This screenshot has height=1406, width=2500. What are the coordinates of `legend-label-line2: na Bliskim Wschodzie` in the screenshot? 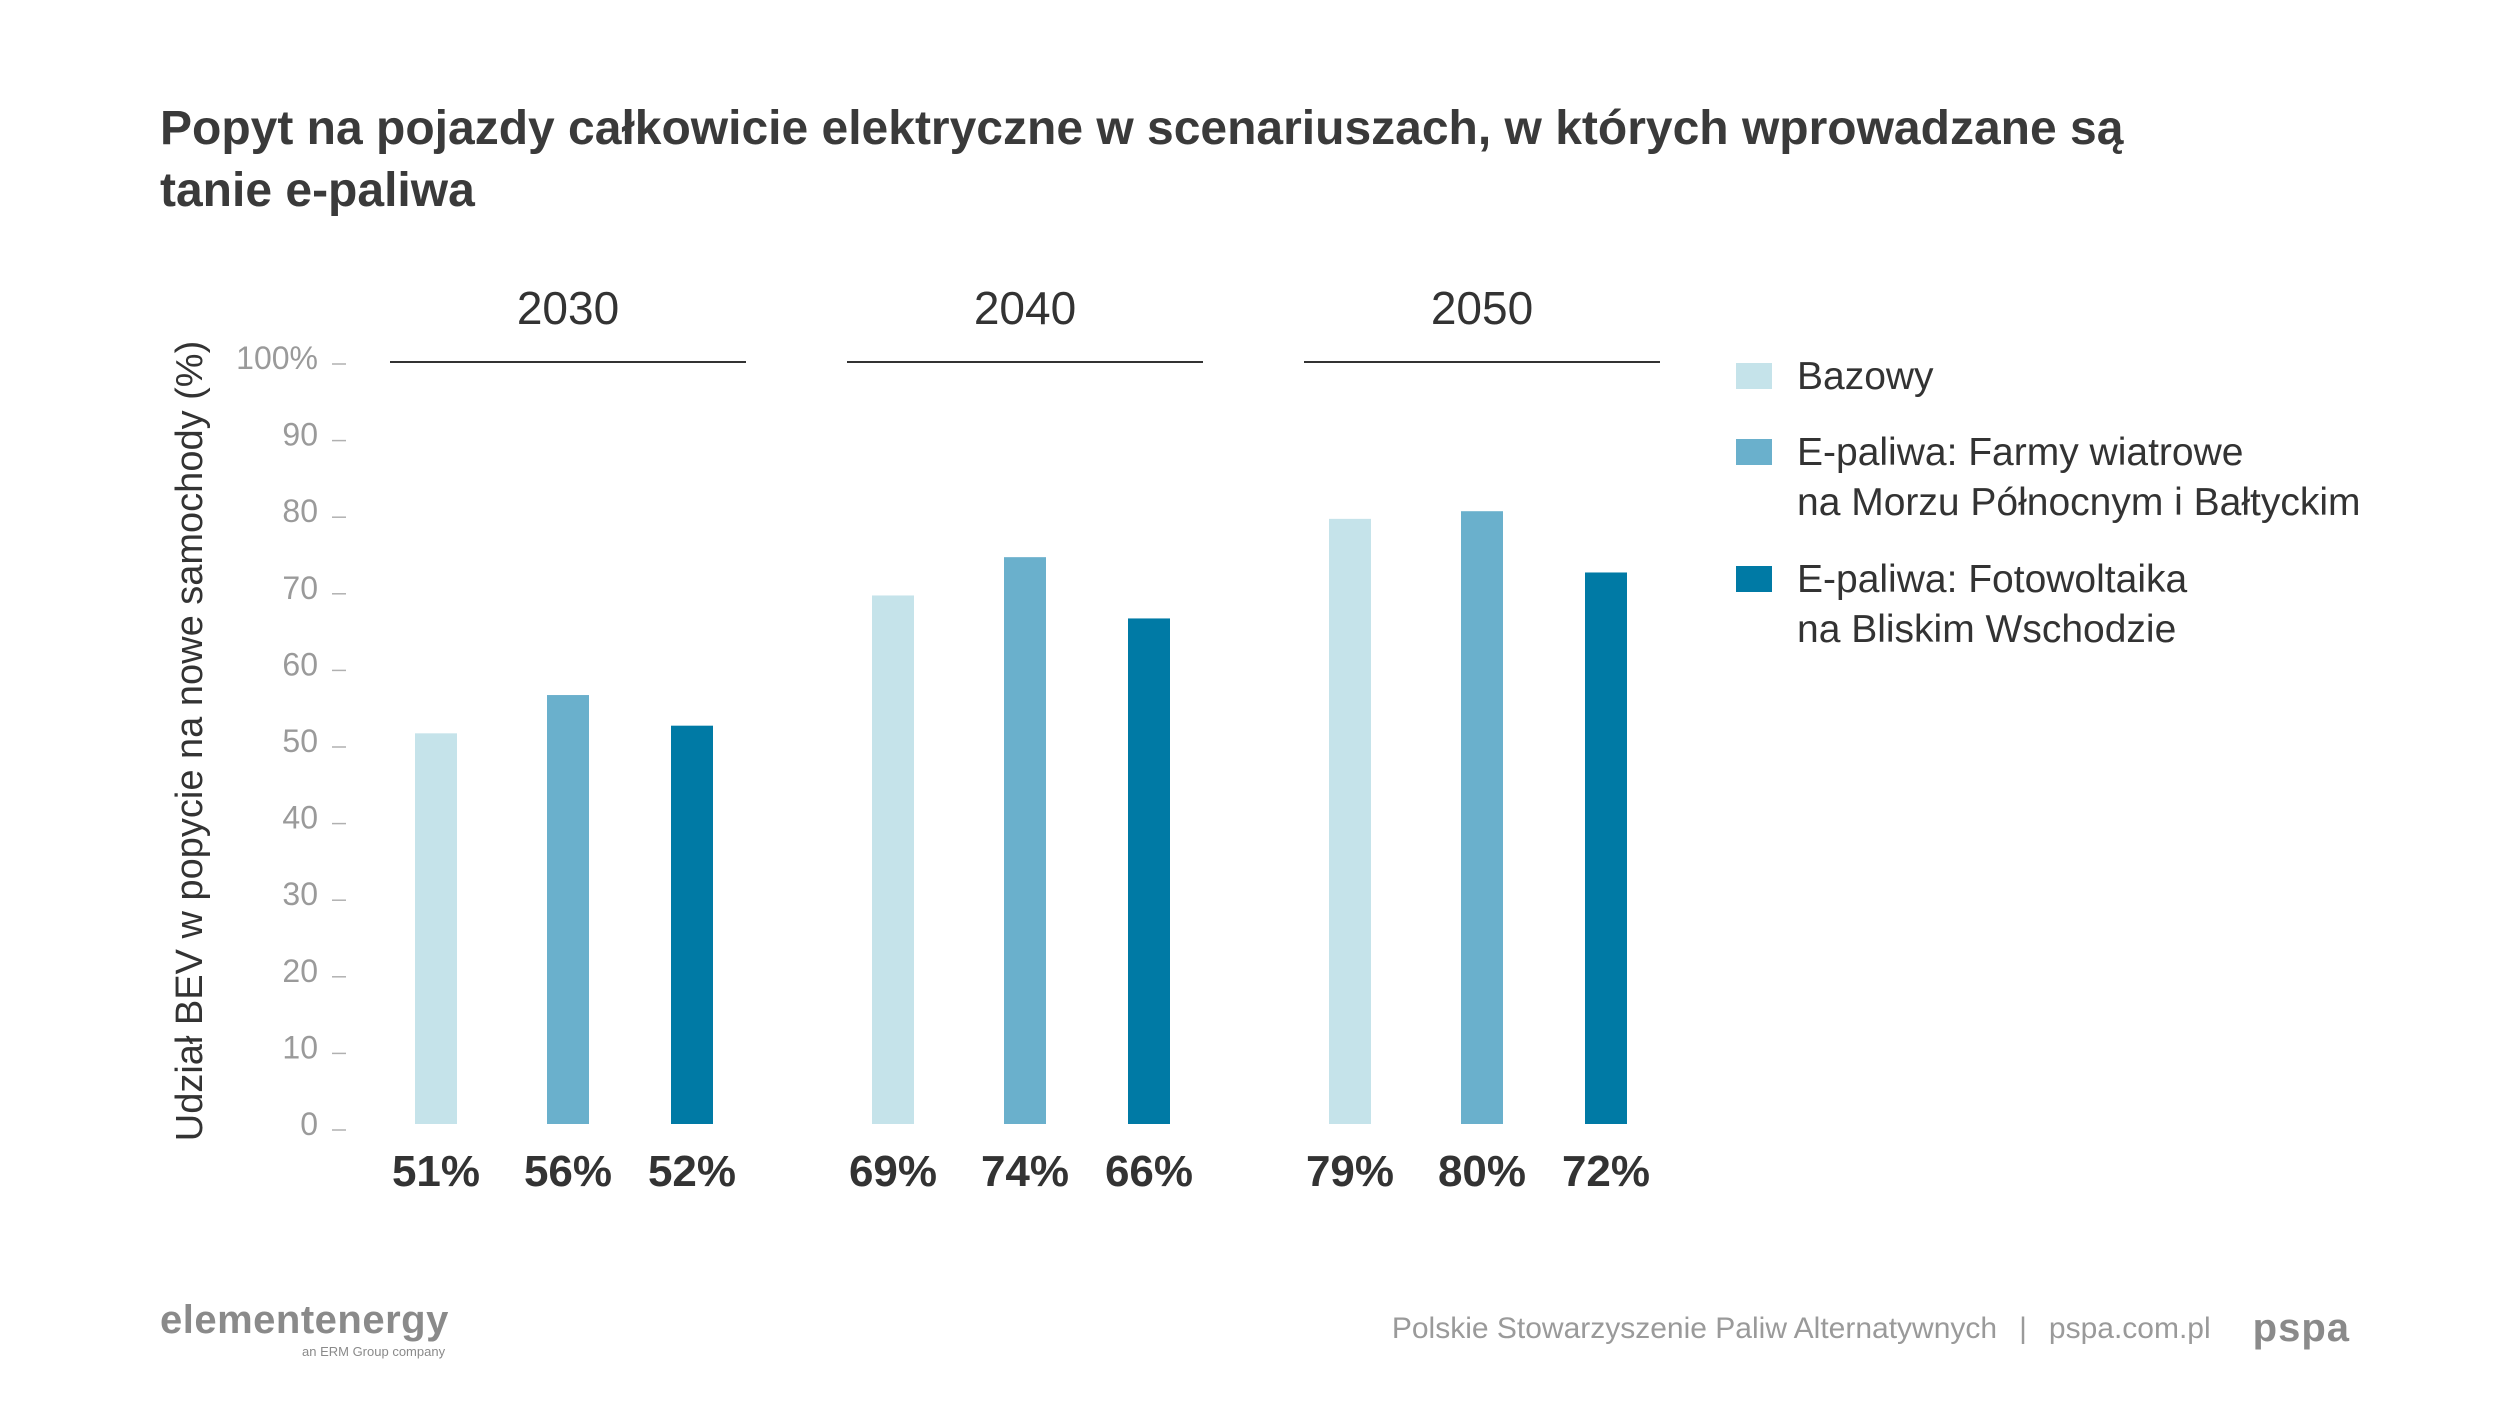 It's located at (1986, 629).